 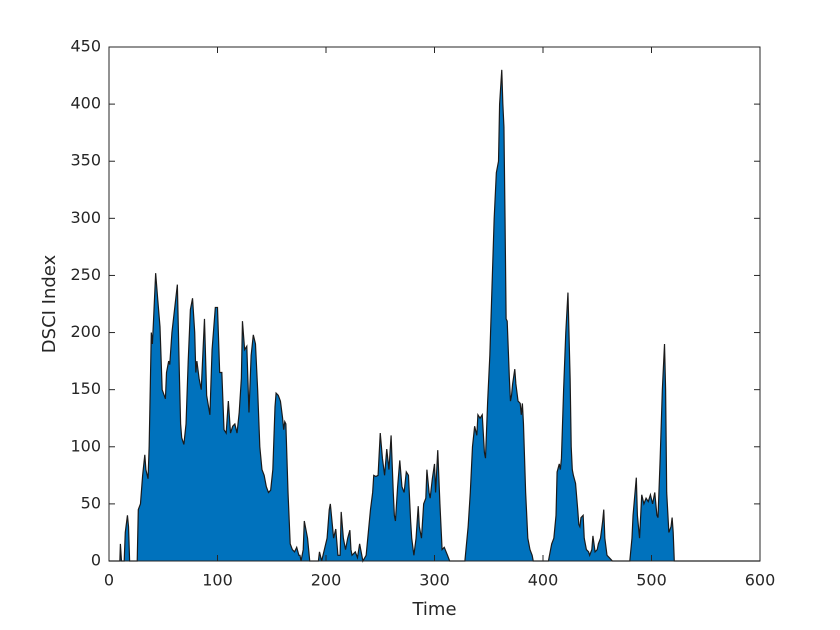 I want to click on y-axis-label: DSCI Index, so click(x=49, y=303).